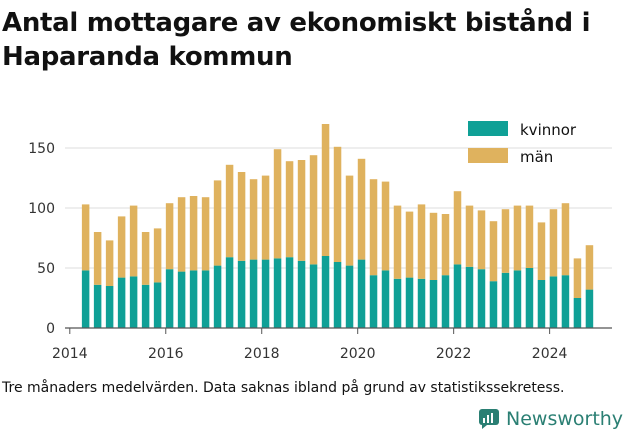  Describe the element at coordinates (536, 157) in the screenshot. I see `legend-label: män` at that location.